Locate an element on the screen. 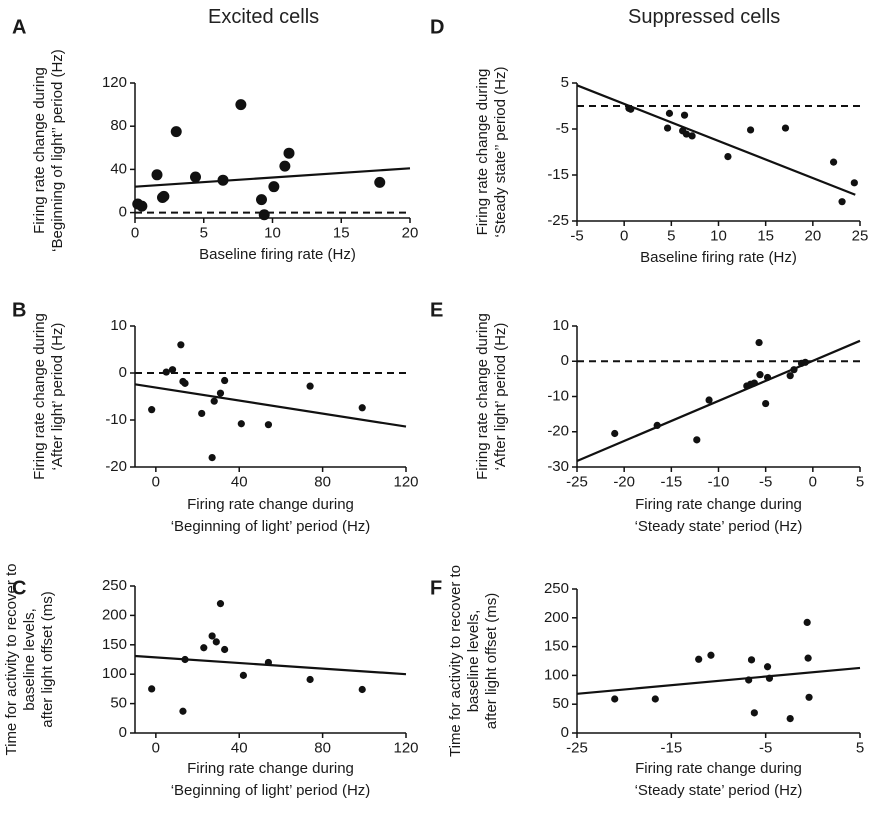 This screenshot has width=871, height=816. x-tick-label-b: 120 is located at coordinates (405, 481).